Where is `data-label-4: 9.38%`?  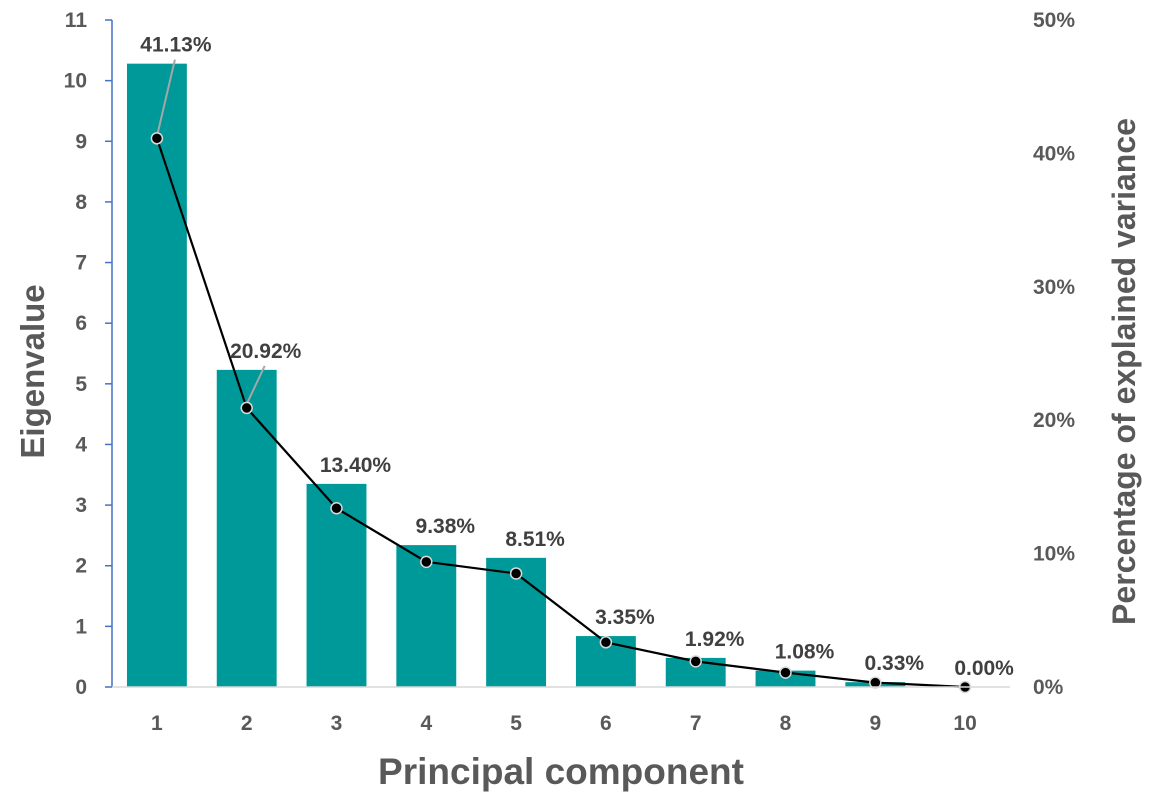 data-label-4: 9.38% is located at coordinates (446, 526).